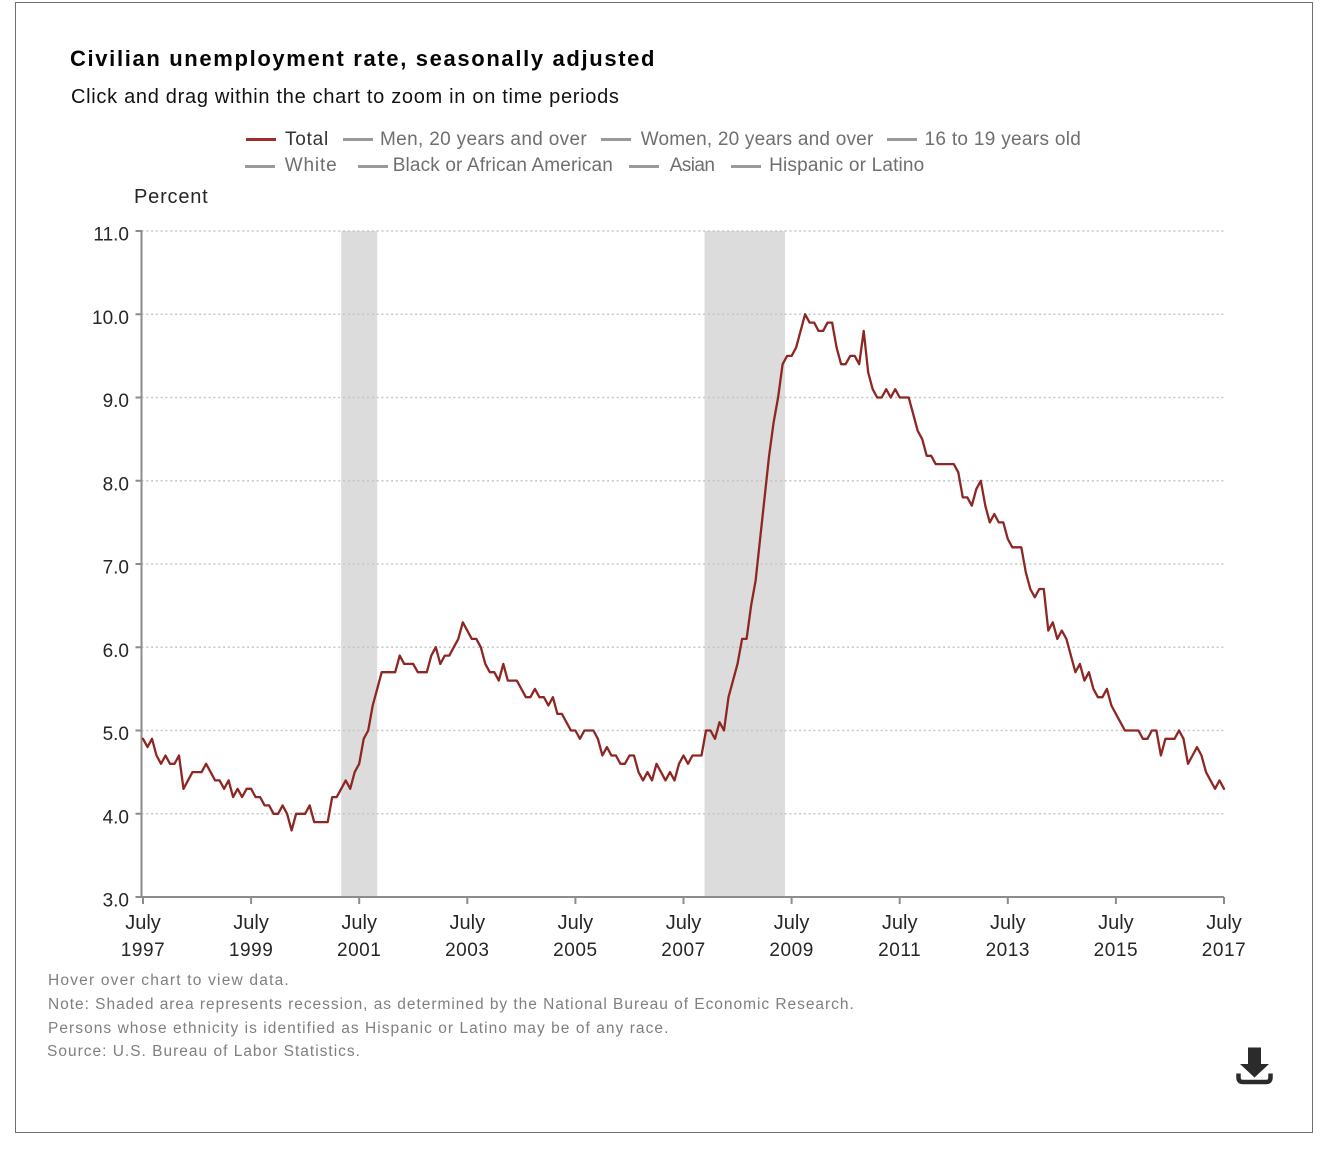 The height and width of the screenshot is (1151, 1328). Describe the element at coordinates (116, 568) in the screenshot. I see `svg-text: 7.0` at that location.